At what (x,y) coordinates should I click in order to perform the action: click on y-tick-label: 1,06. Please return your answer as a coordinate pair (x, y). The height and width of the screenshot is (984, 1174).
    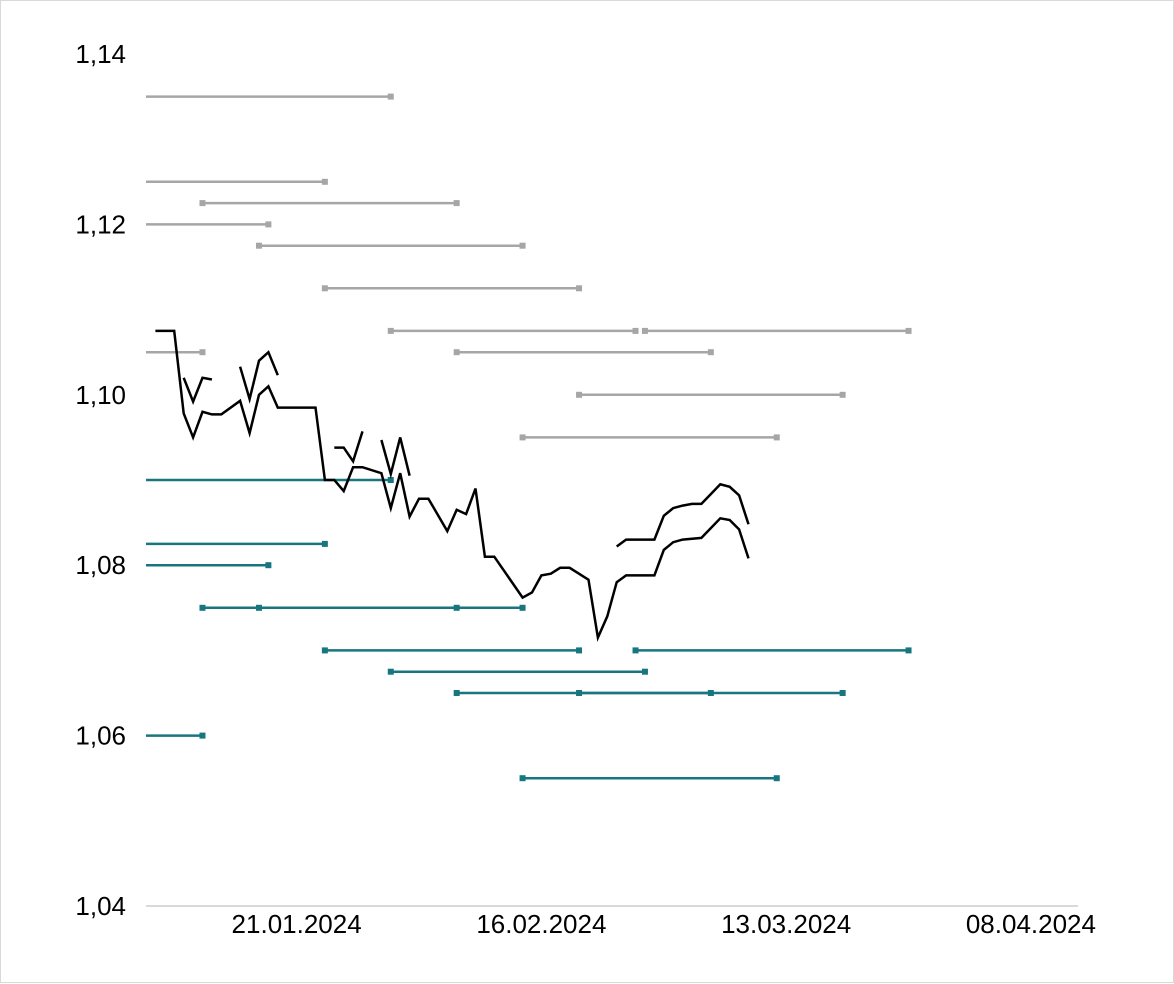
    Looking at the image, I should click on (100, 736).